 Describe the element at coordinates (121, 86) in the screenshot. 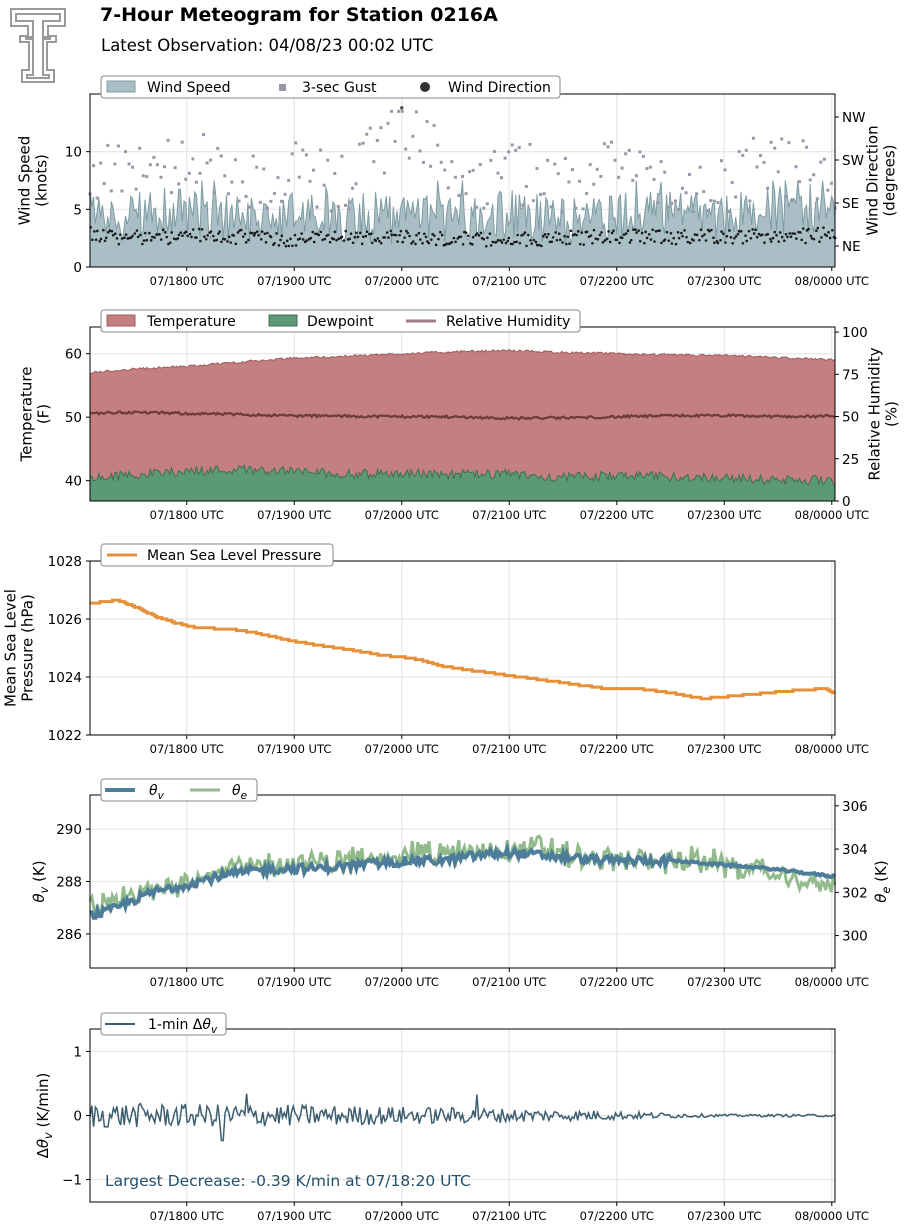

I see `legend-swatch` at that location.